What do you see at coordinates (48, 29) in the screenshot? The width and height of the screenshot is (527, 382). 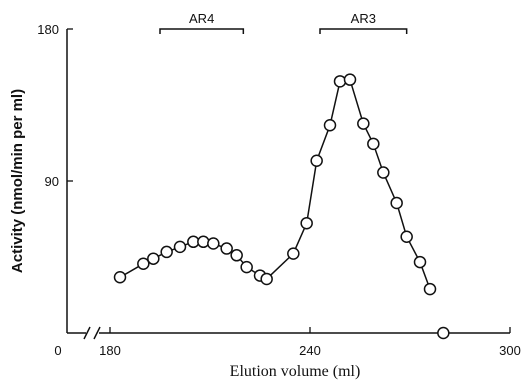 I see `y-tick-label: 180` at bounding box center [48, 29].